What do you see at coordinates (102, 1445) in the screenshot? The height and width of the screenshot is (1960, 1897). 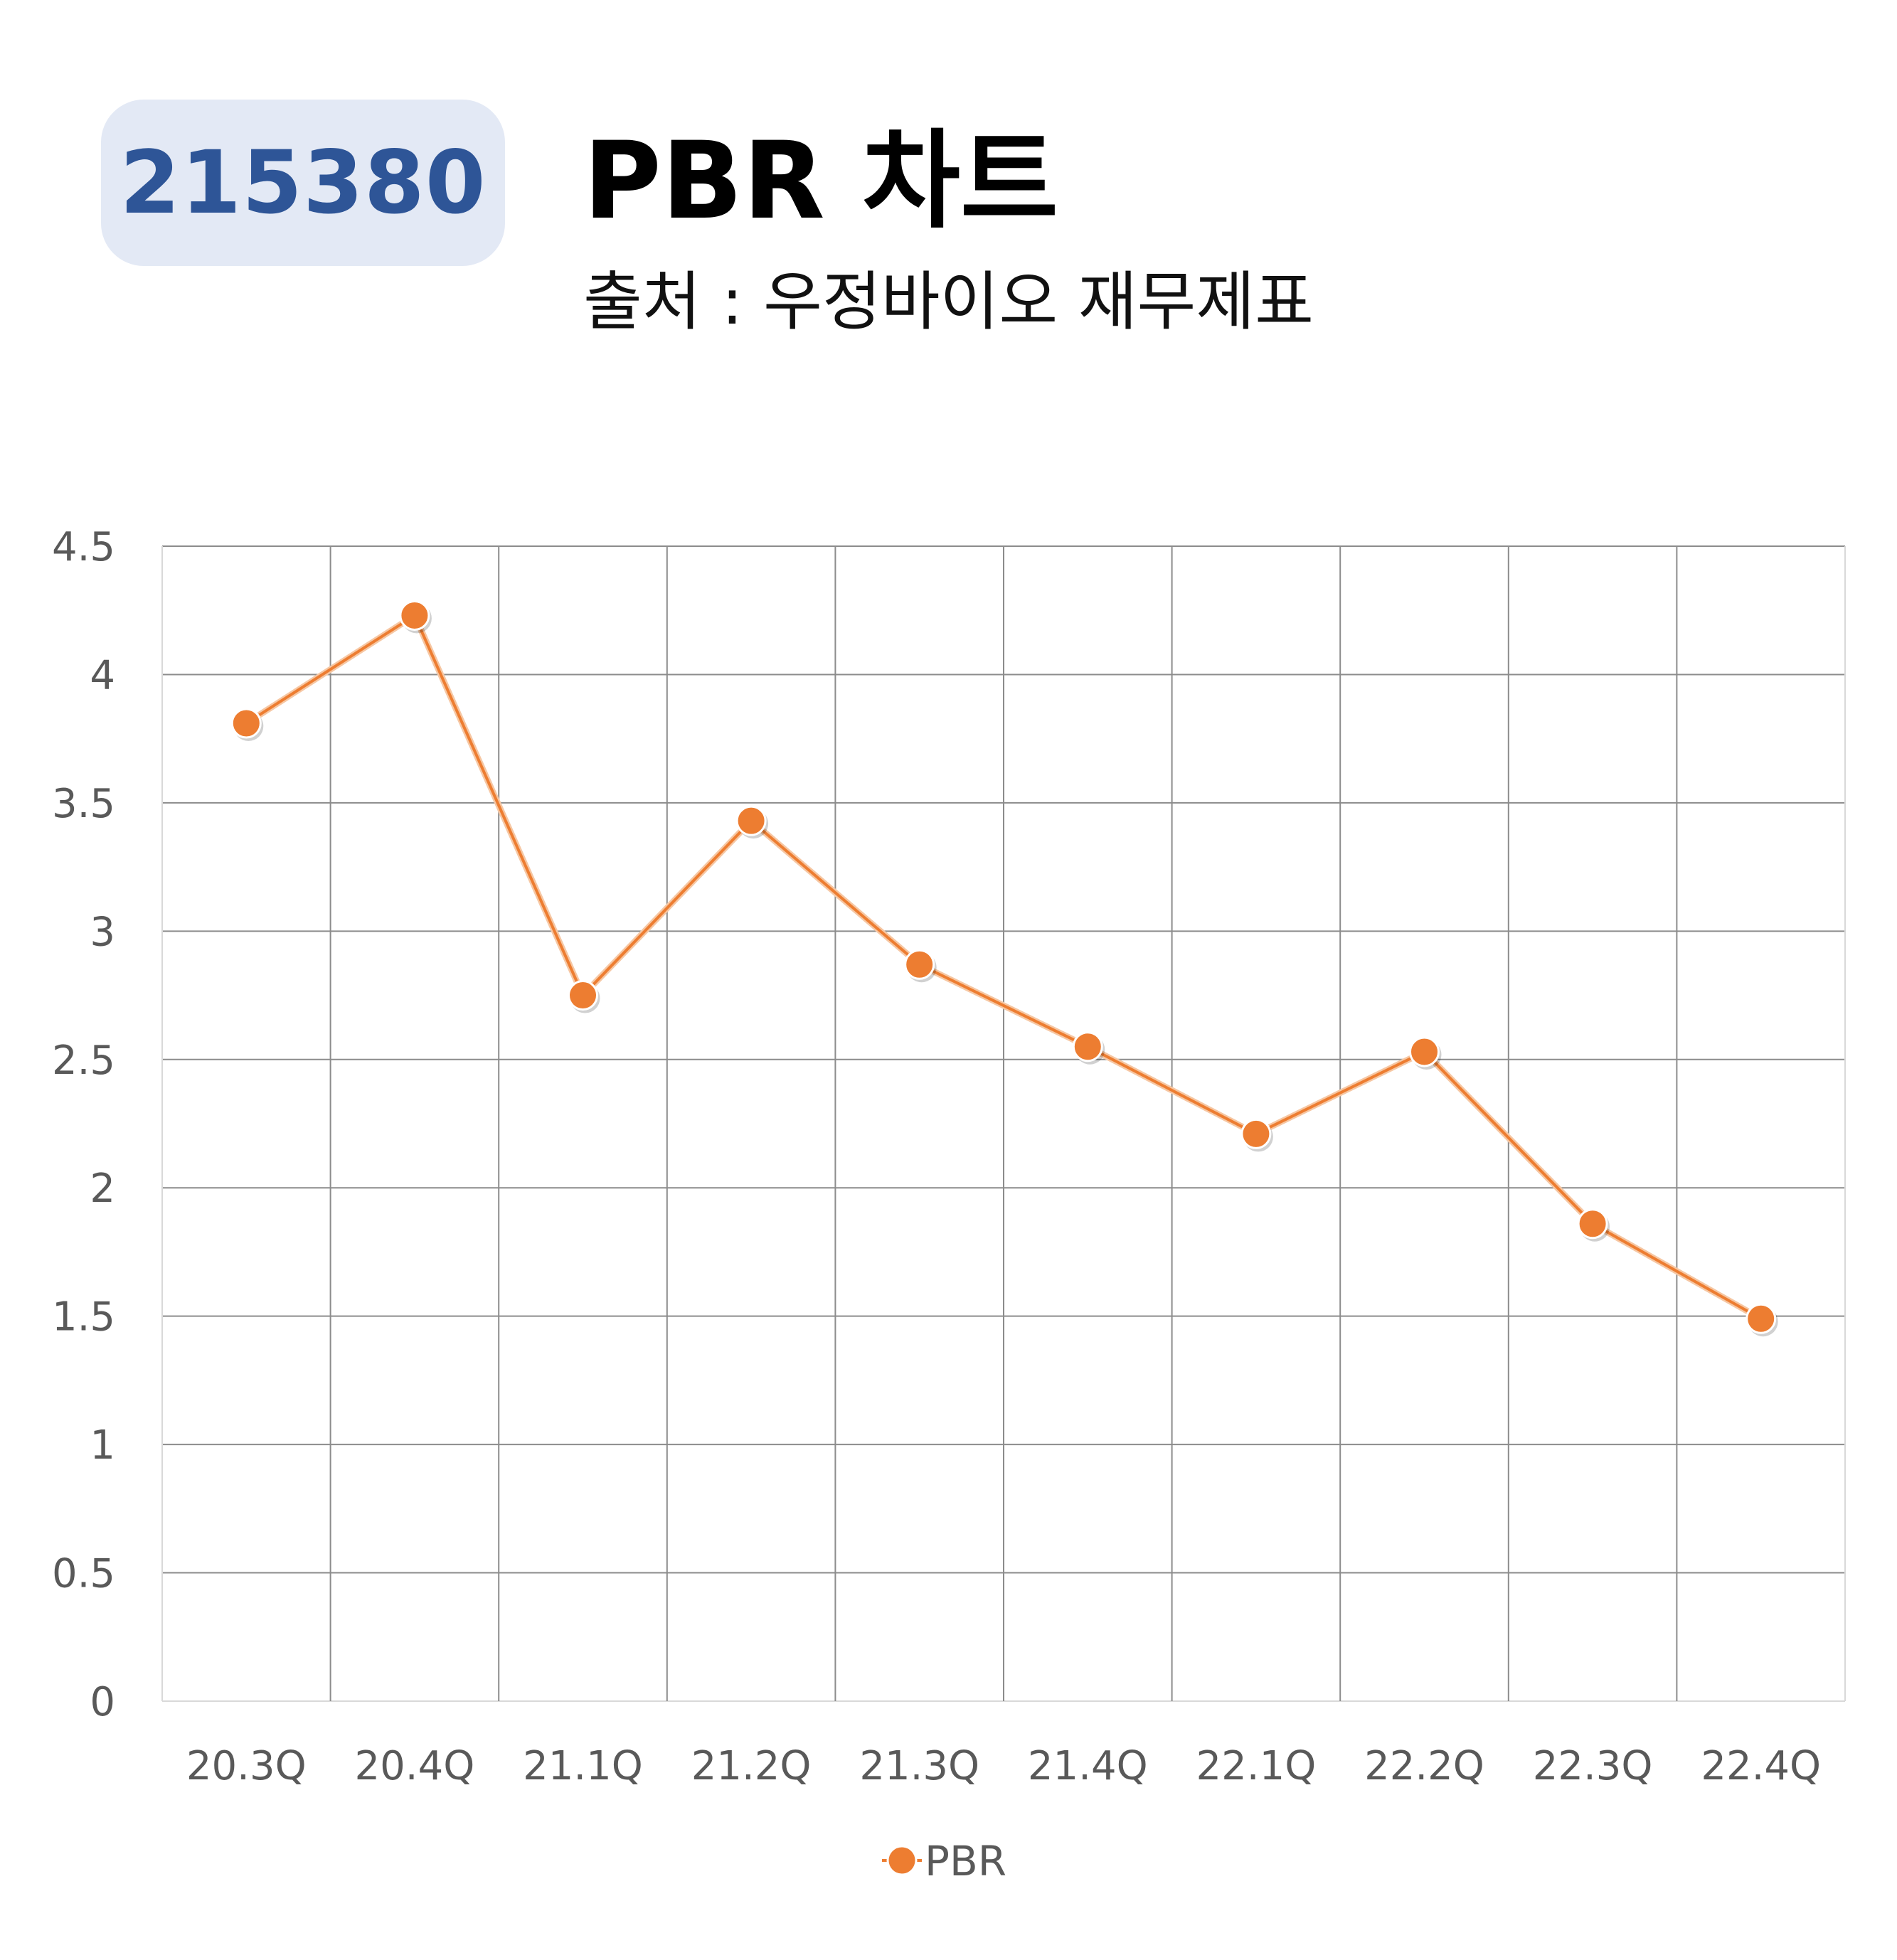 I see `y-tick-label: 1` at bounding box center [102, 1445].